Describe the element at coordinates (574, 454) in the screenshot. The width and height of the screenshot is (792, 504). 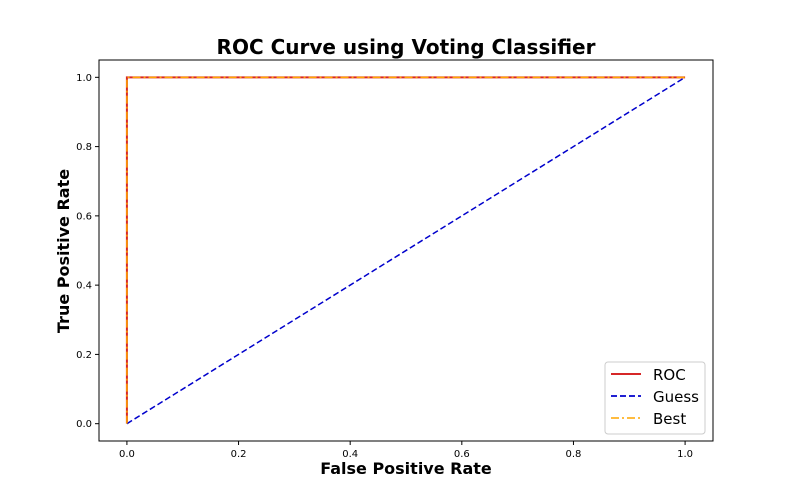
I see `x-tick-label: 0.8` at that location.